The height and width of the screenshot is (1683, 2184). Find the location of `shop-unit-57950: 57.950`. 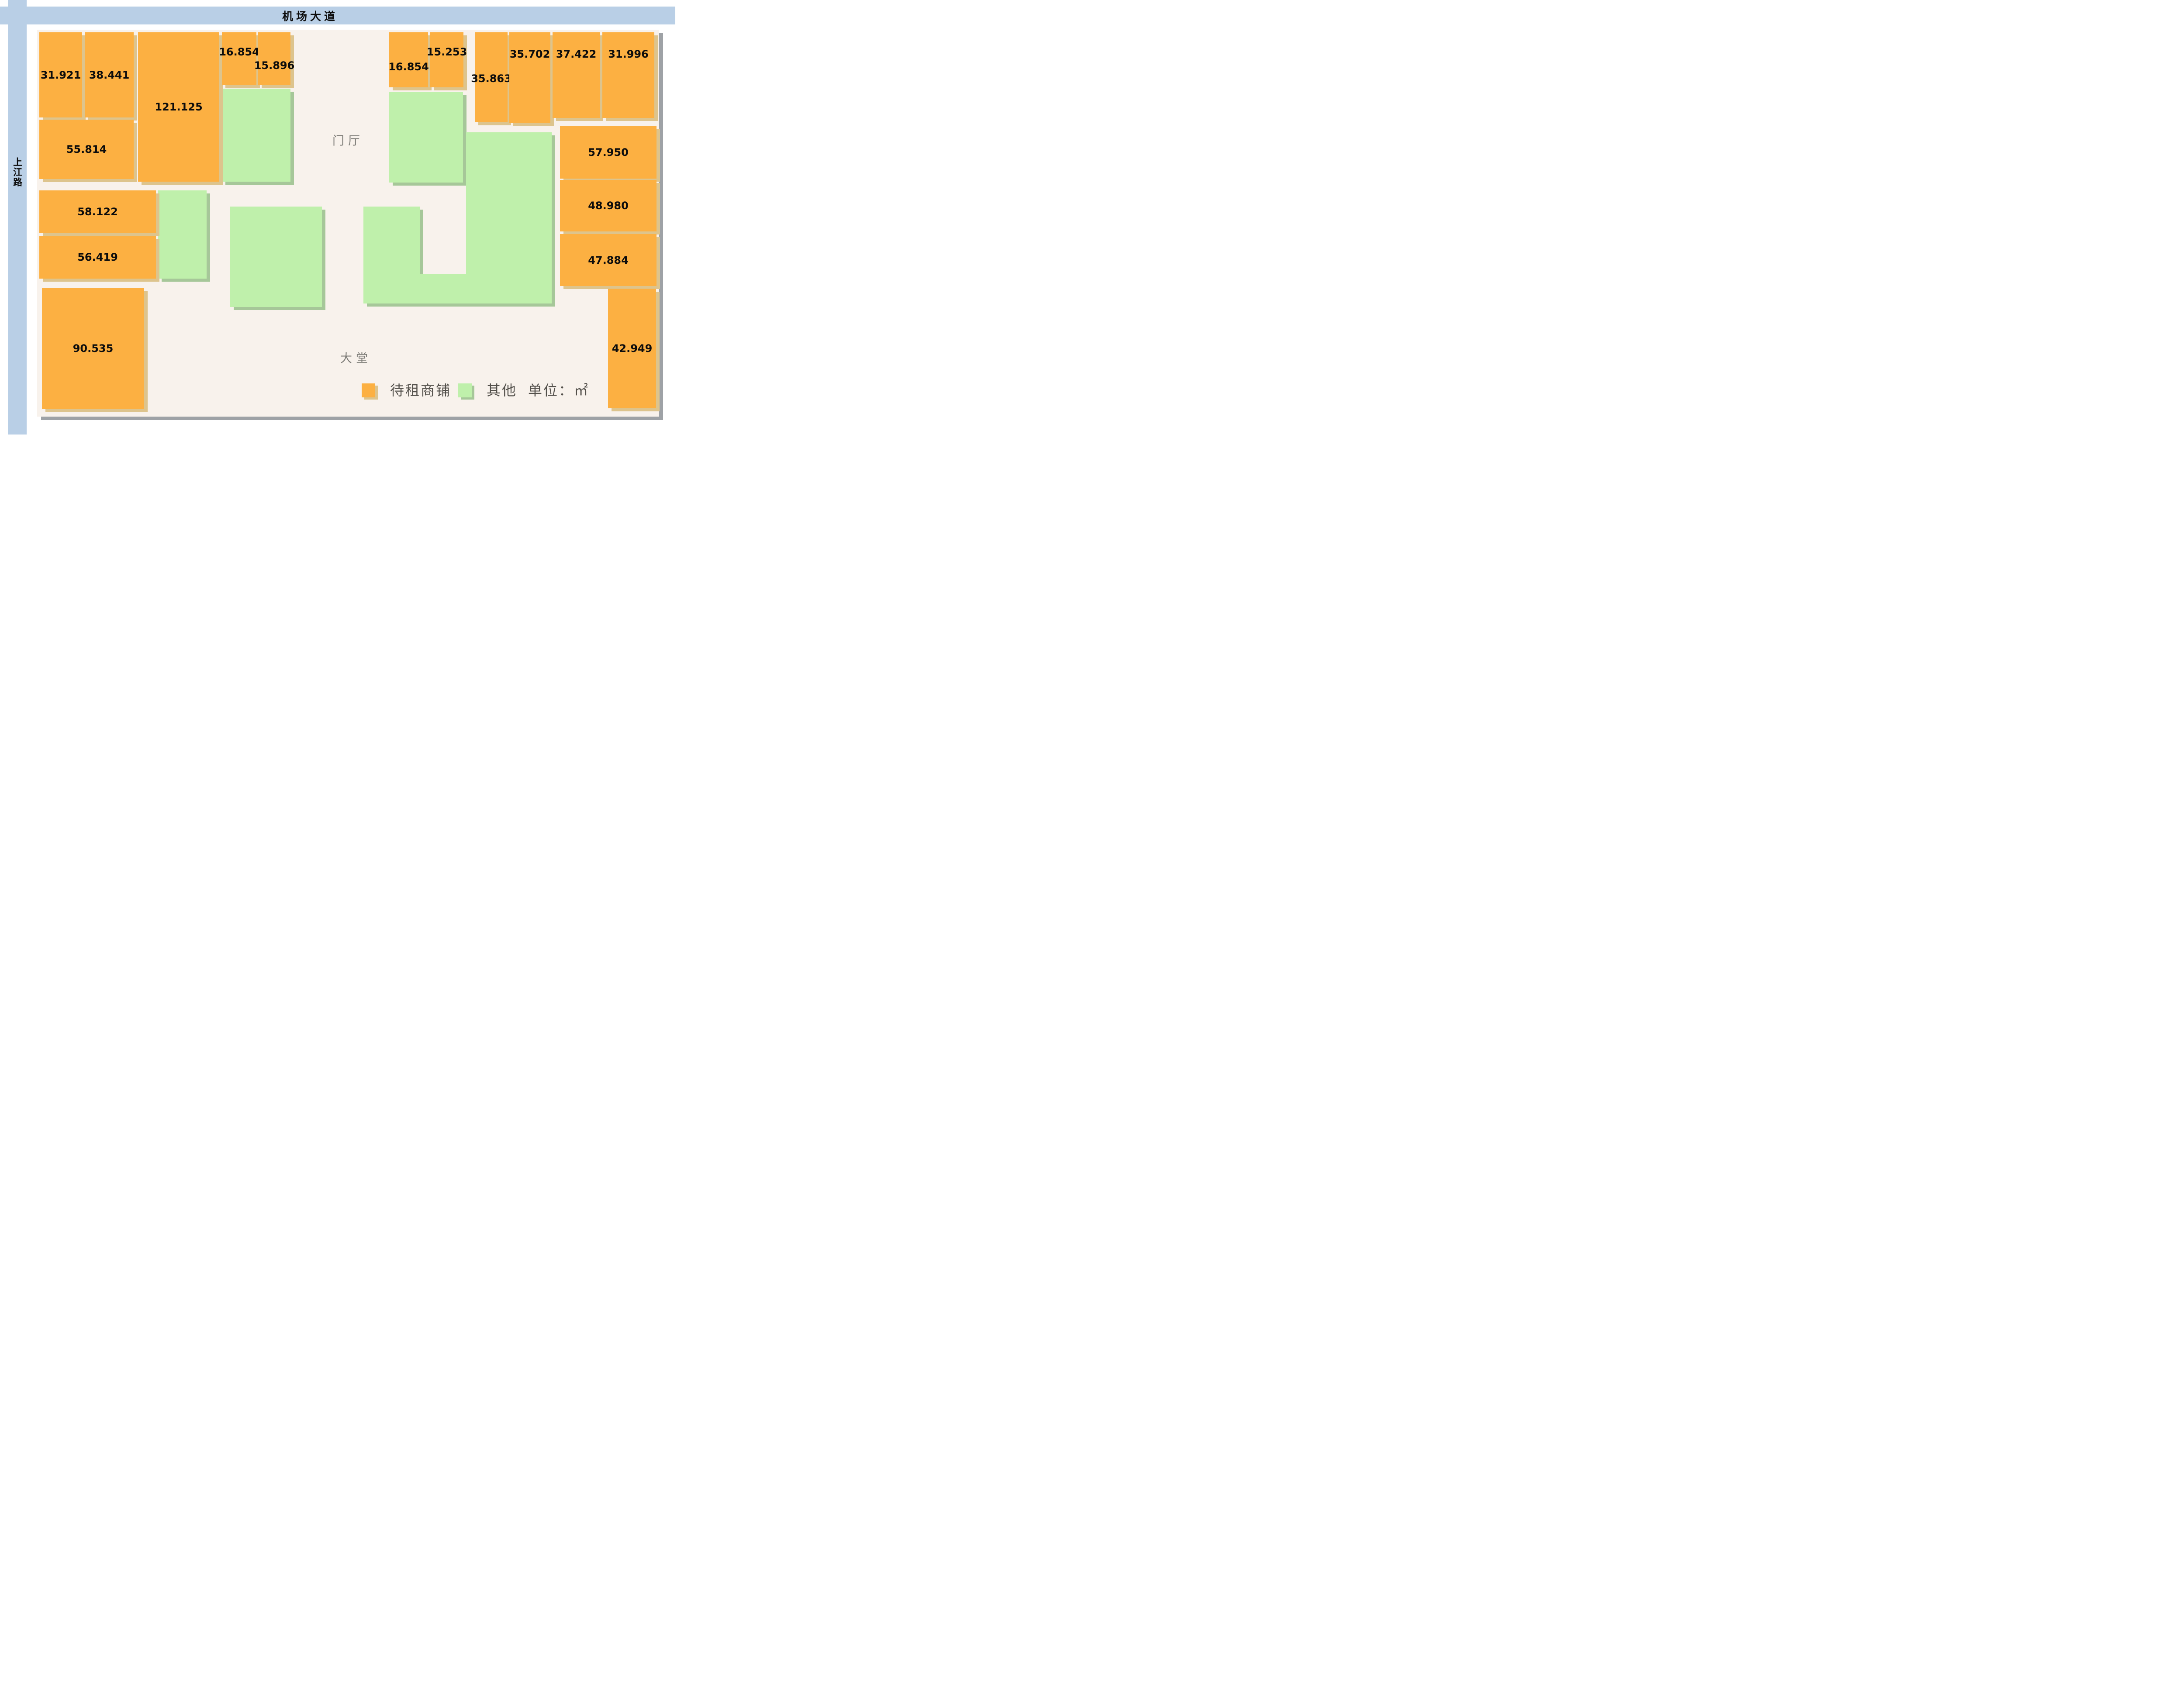

shop-unit-57950: 57.950 is located at coordinates (608, 152).